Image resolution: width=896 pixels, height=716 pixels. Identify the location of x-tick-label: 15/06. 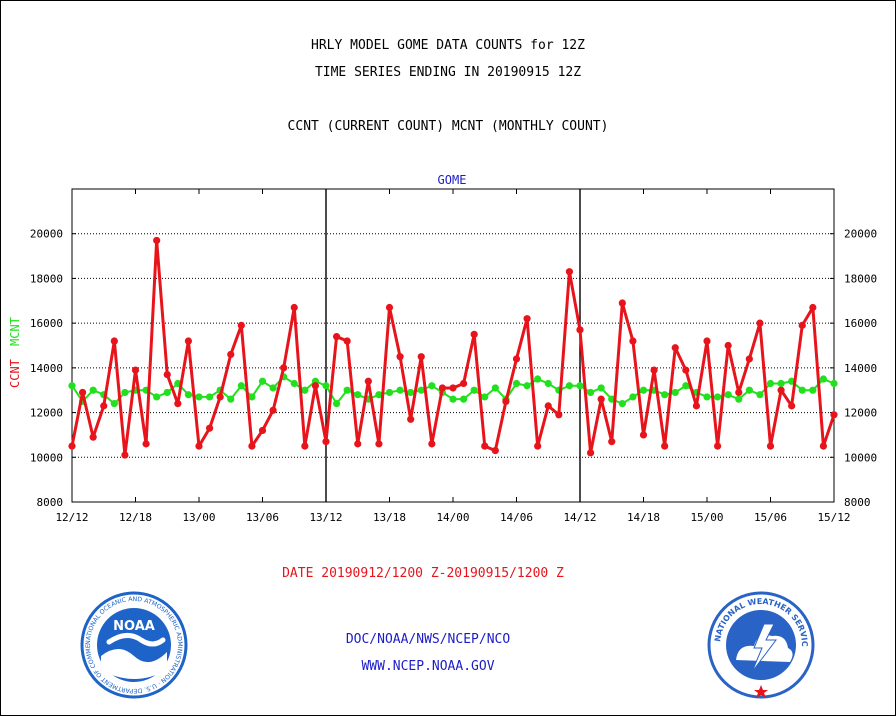
(770, 517).